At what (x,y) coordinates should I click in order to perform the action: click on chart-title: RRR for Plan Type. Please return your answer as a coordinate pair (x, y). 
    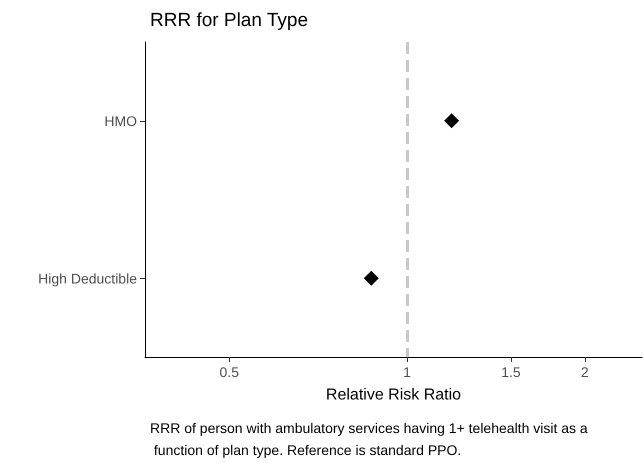
    Looking at the image, I should click on (229, 20).